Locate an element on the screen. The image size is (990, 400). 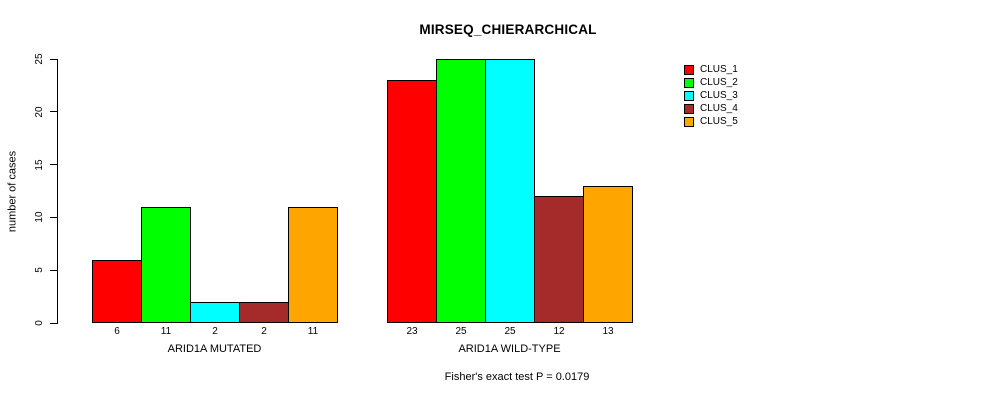
bar-clus_4-group2 is located at coordinates (559, 259).